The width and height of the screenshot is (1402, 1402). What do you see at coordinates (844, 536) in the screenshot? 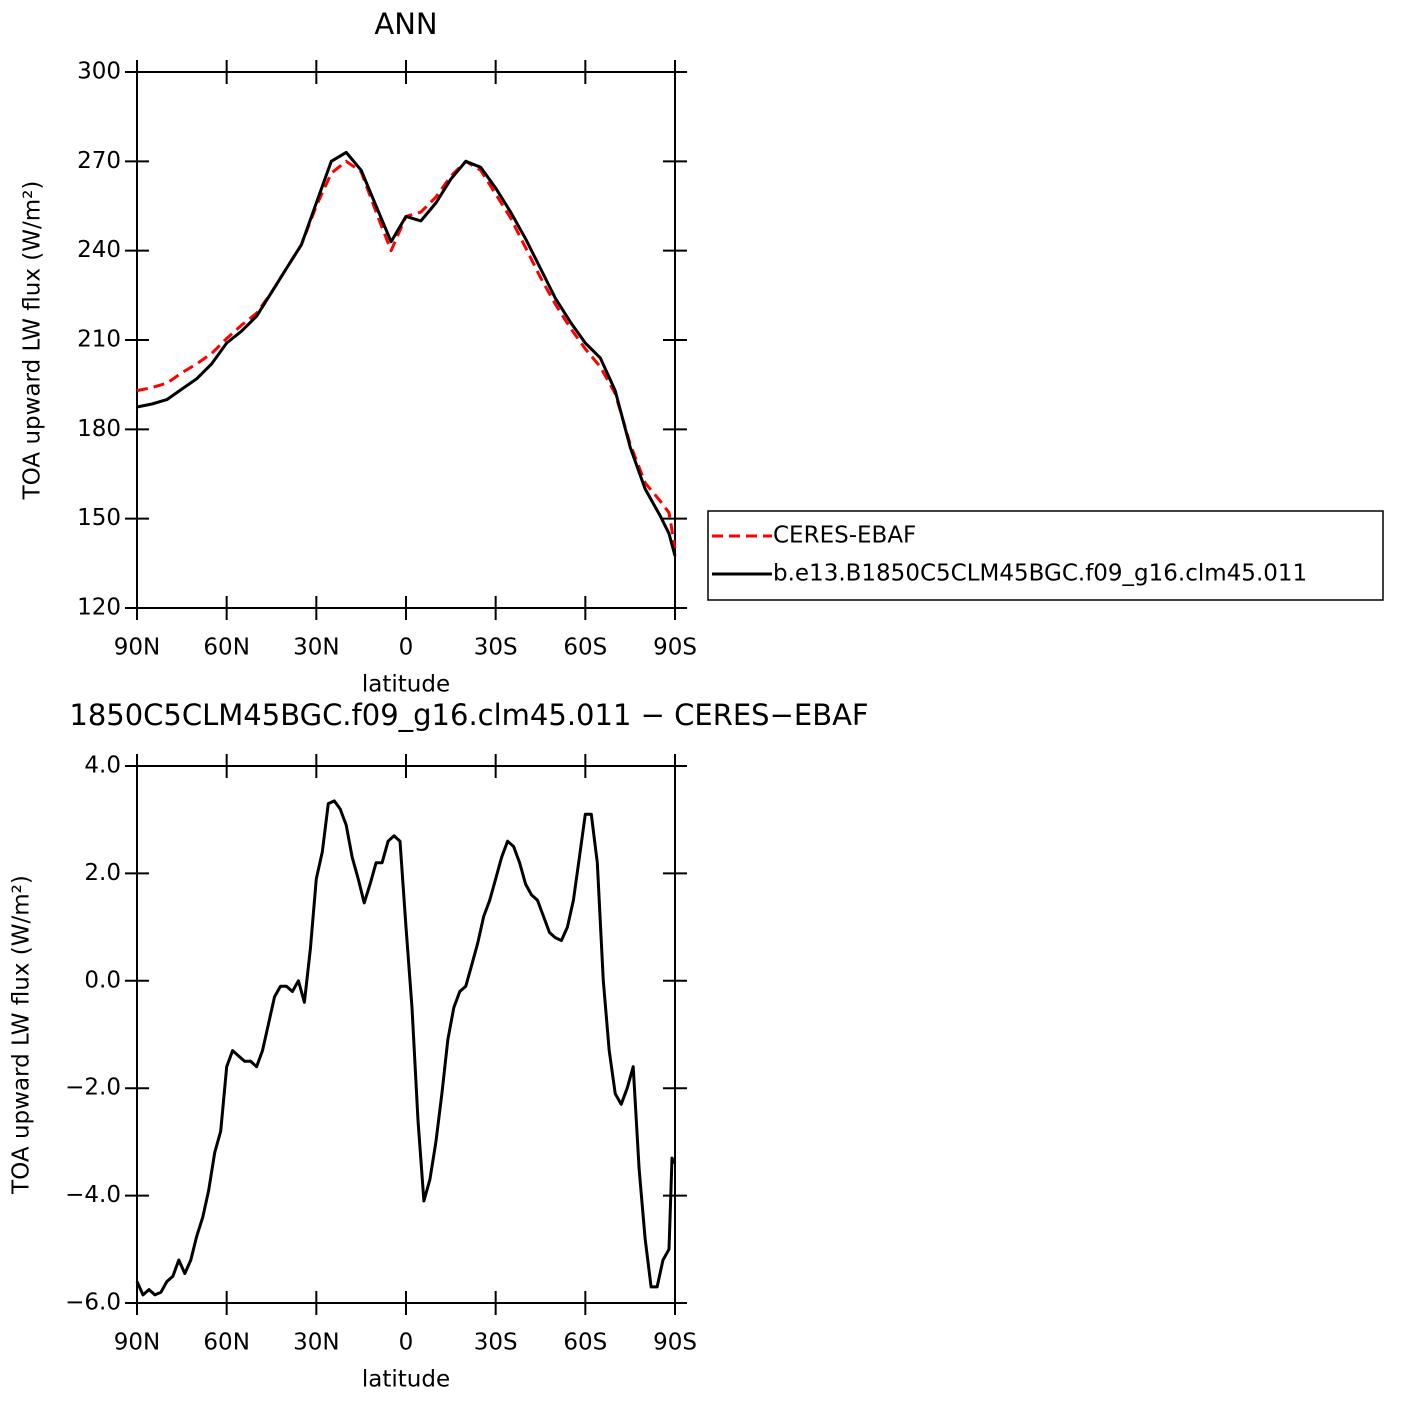
I see `legend-label: CERES-EBAF` at bounding box center [844, 536].